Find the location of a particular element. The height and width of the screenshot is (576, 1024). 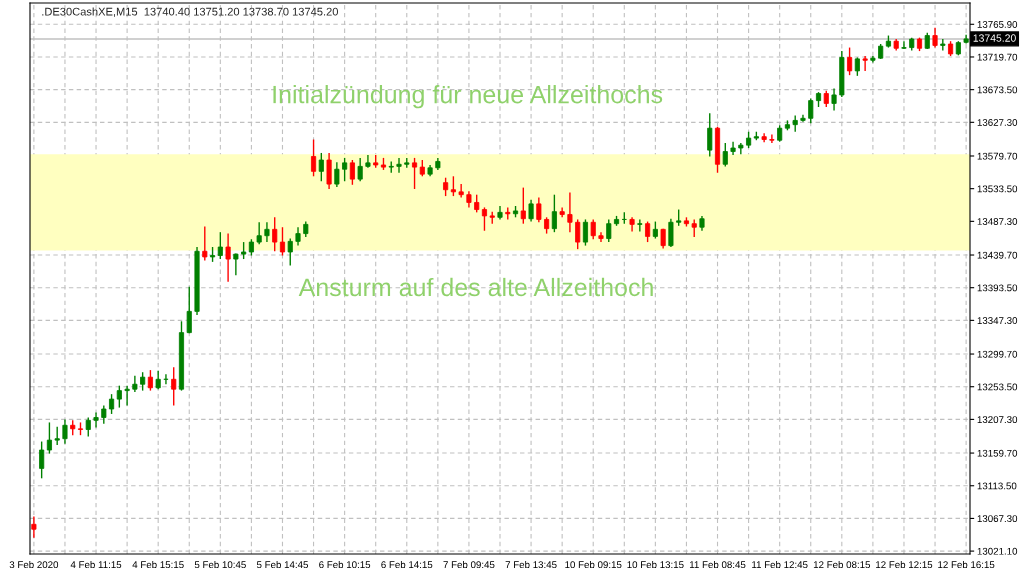

x-tick-label: 12 Feb 16:15 is located at coordinates (966, 564).